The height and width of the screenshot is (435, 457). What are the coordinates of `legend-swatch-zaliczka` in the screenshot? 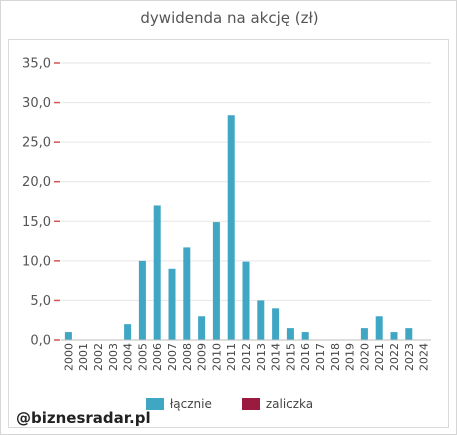 It's located at (250, 404).